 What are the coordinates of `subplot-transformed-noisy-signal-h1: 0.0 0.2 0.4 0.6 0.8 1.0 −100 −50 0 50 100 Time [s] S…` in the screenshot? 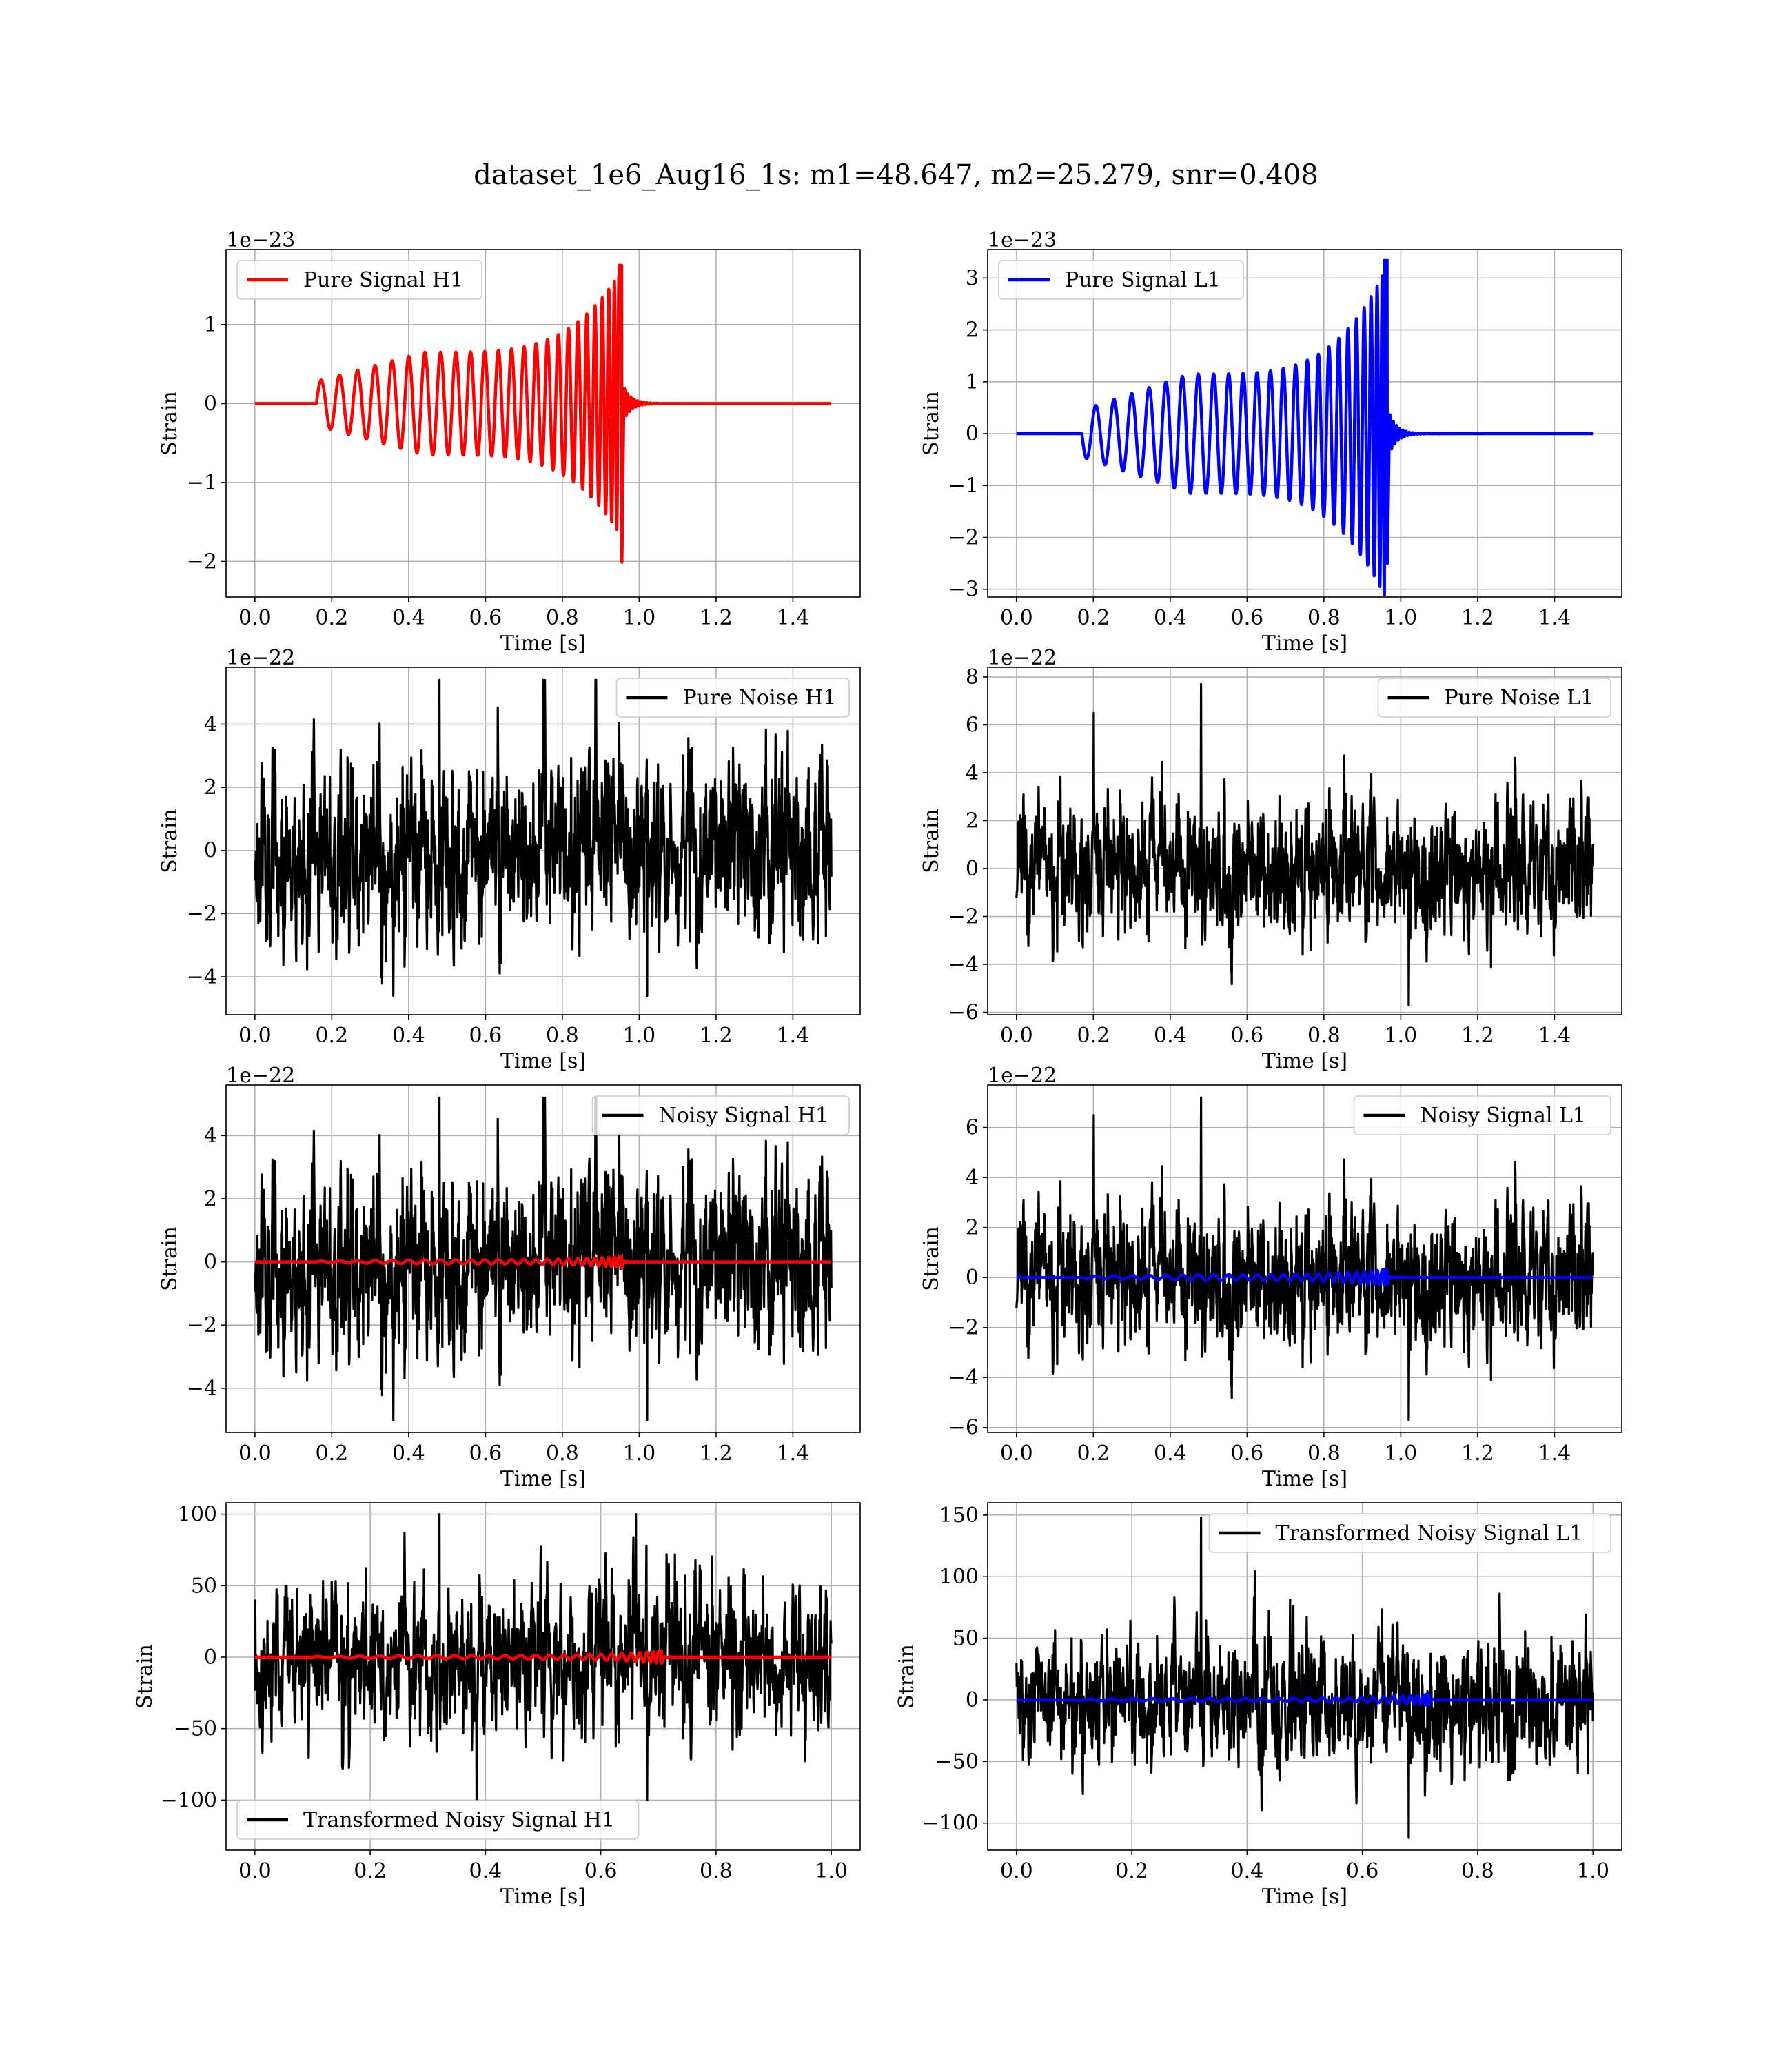 It's located at (497, 1705).